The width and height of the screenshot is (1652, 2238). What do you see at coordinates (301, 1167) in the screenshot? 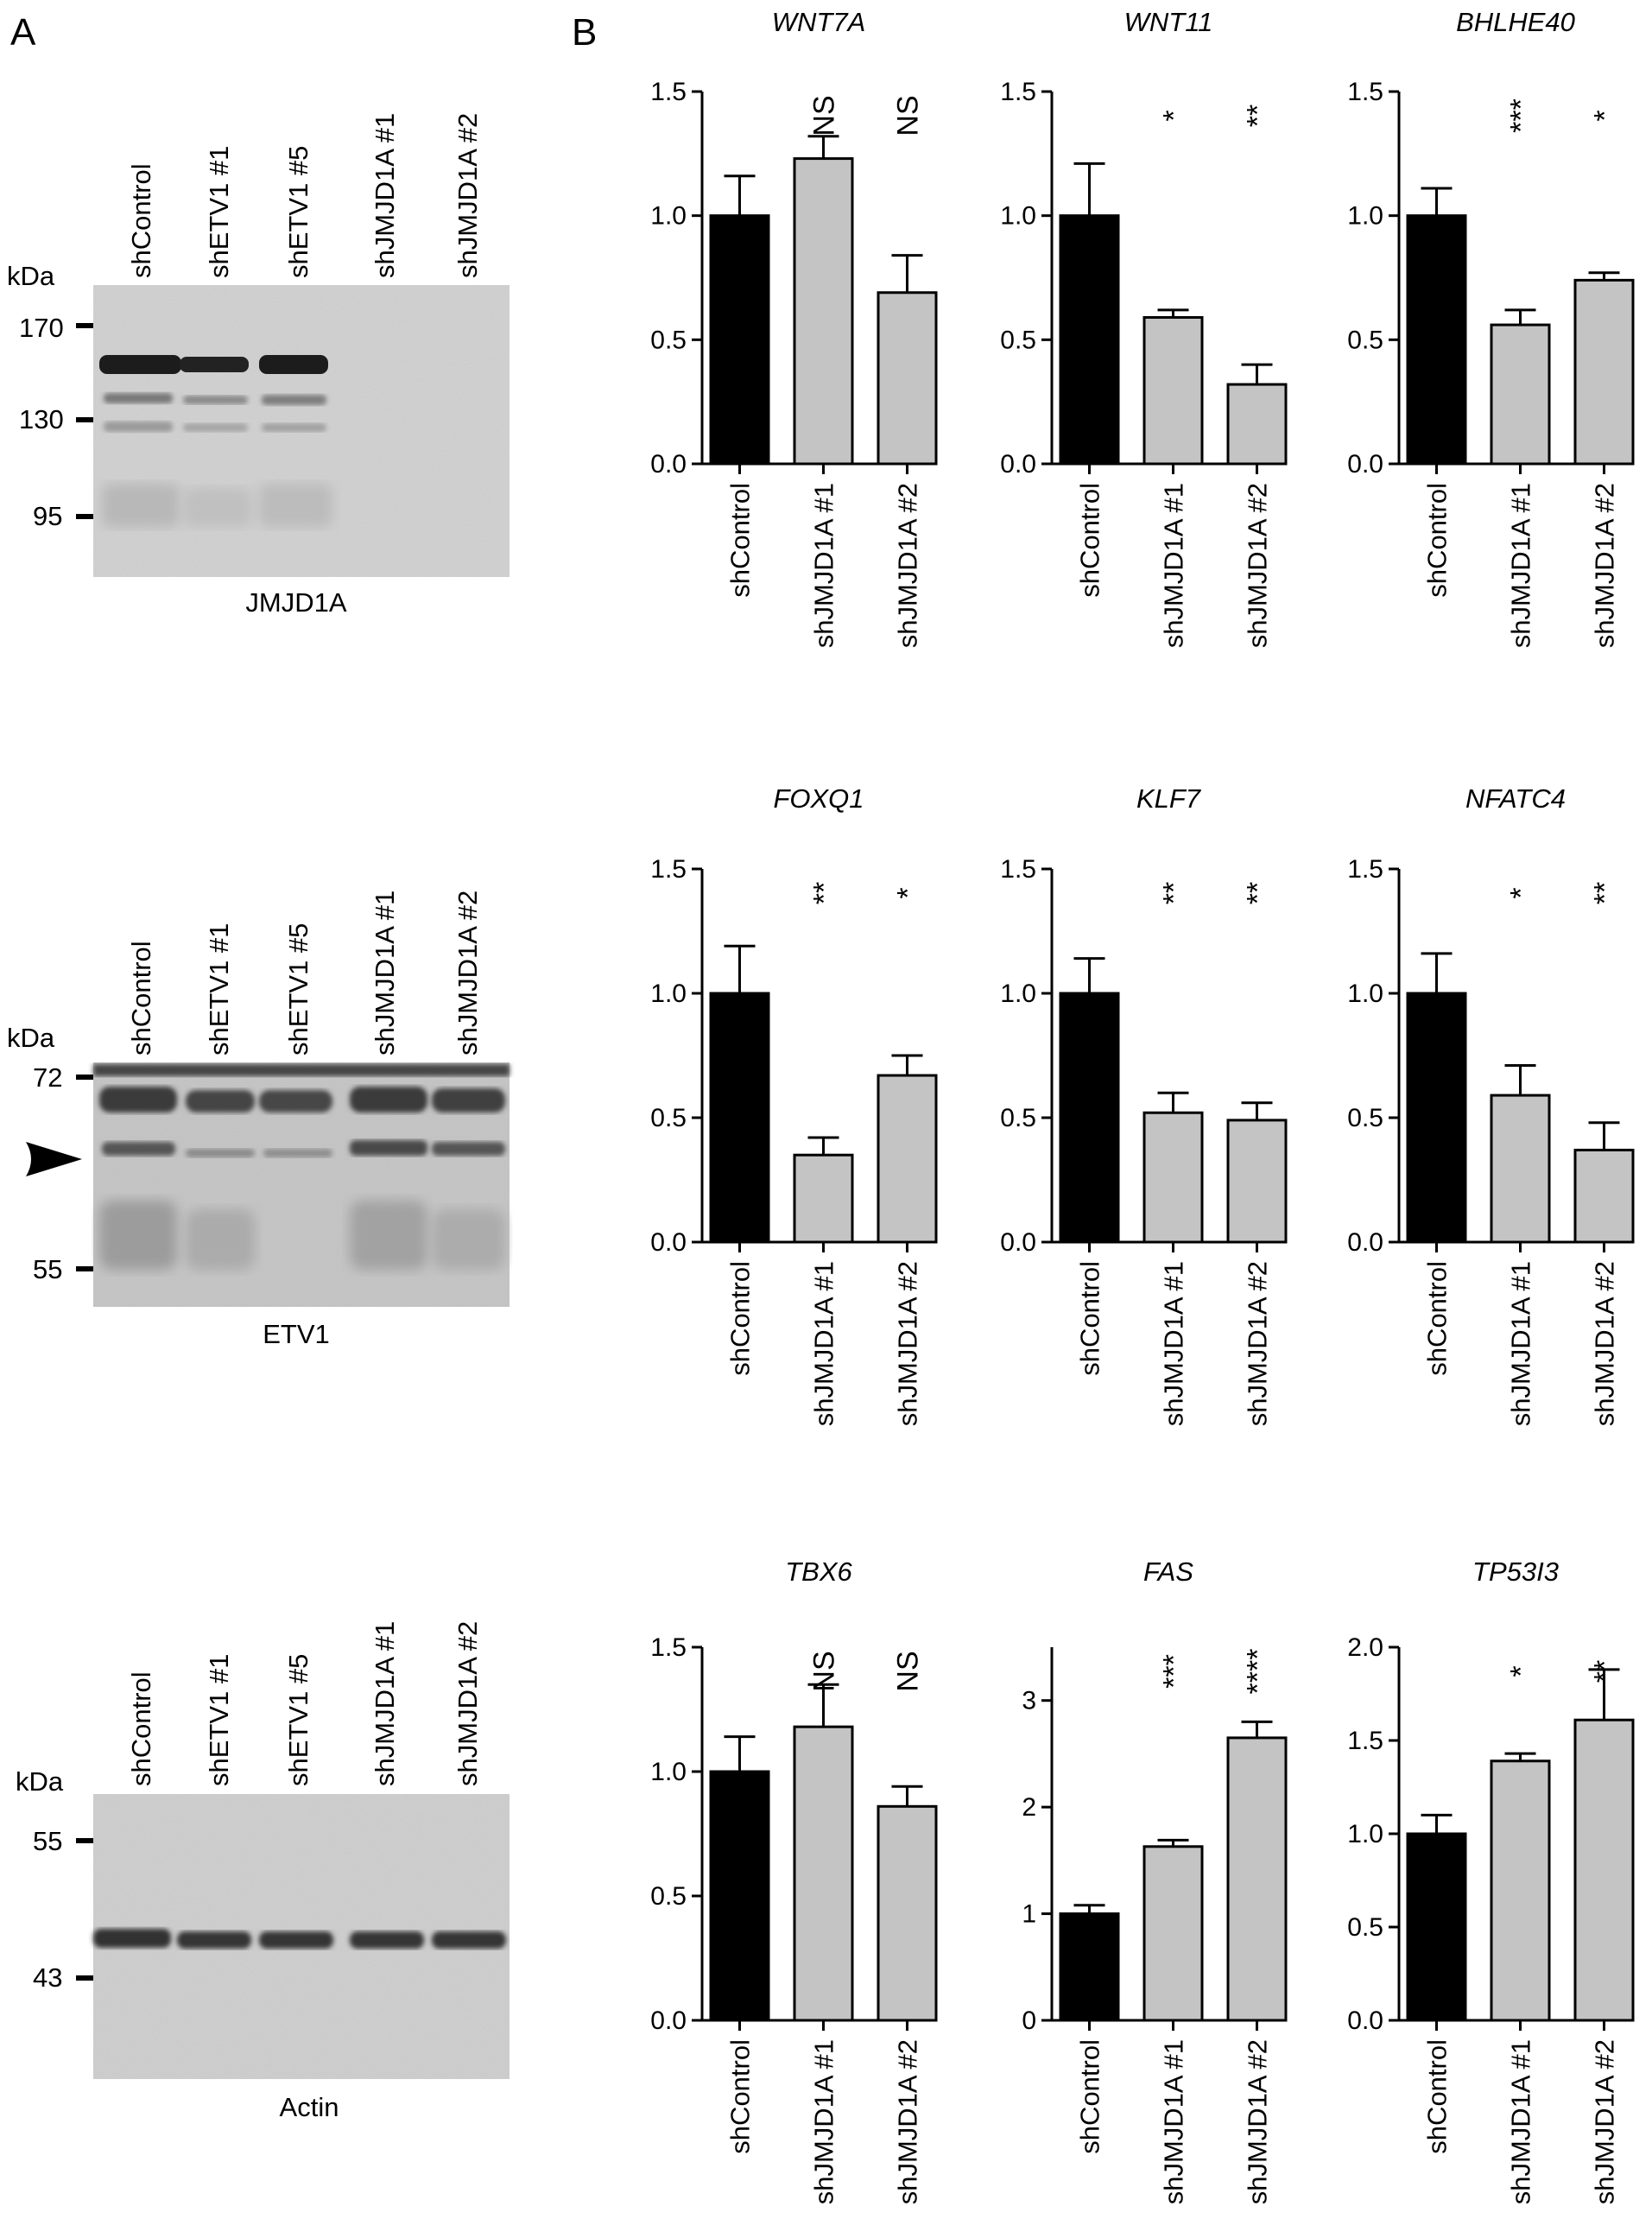
I see `band-group` at bounding box center [301, 1167].